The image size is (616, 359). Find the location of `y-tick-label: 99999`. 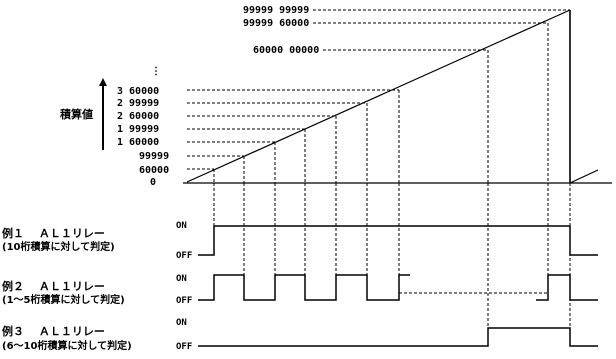

y-tick-label: 99999 is located at coordinates (154, 156).